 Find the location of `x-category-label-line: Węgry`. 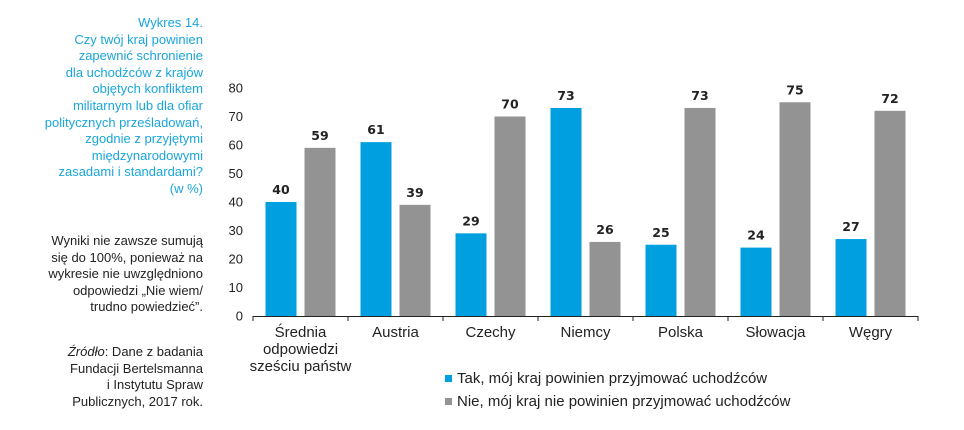

x-category-label-line: Węgry is located at coordinates (871, 332).